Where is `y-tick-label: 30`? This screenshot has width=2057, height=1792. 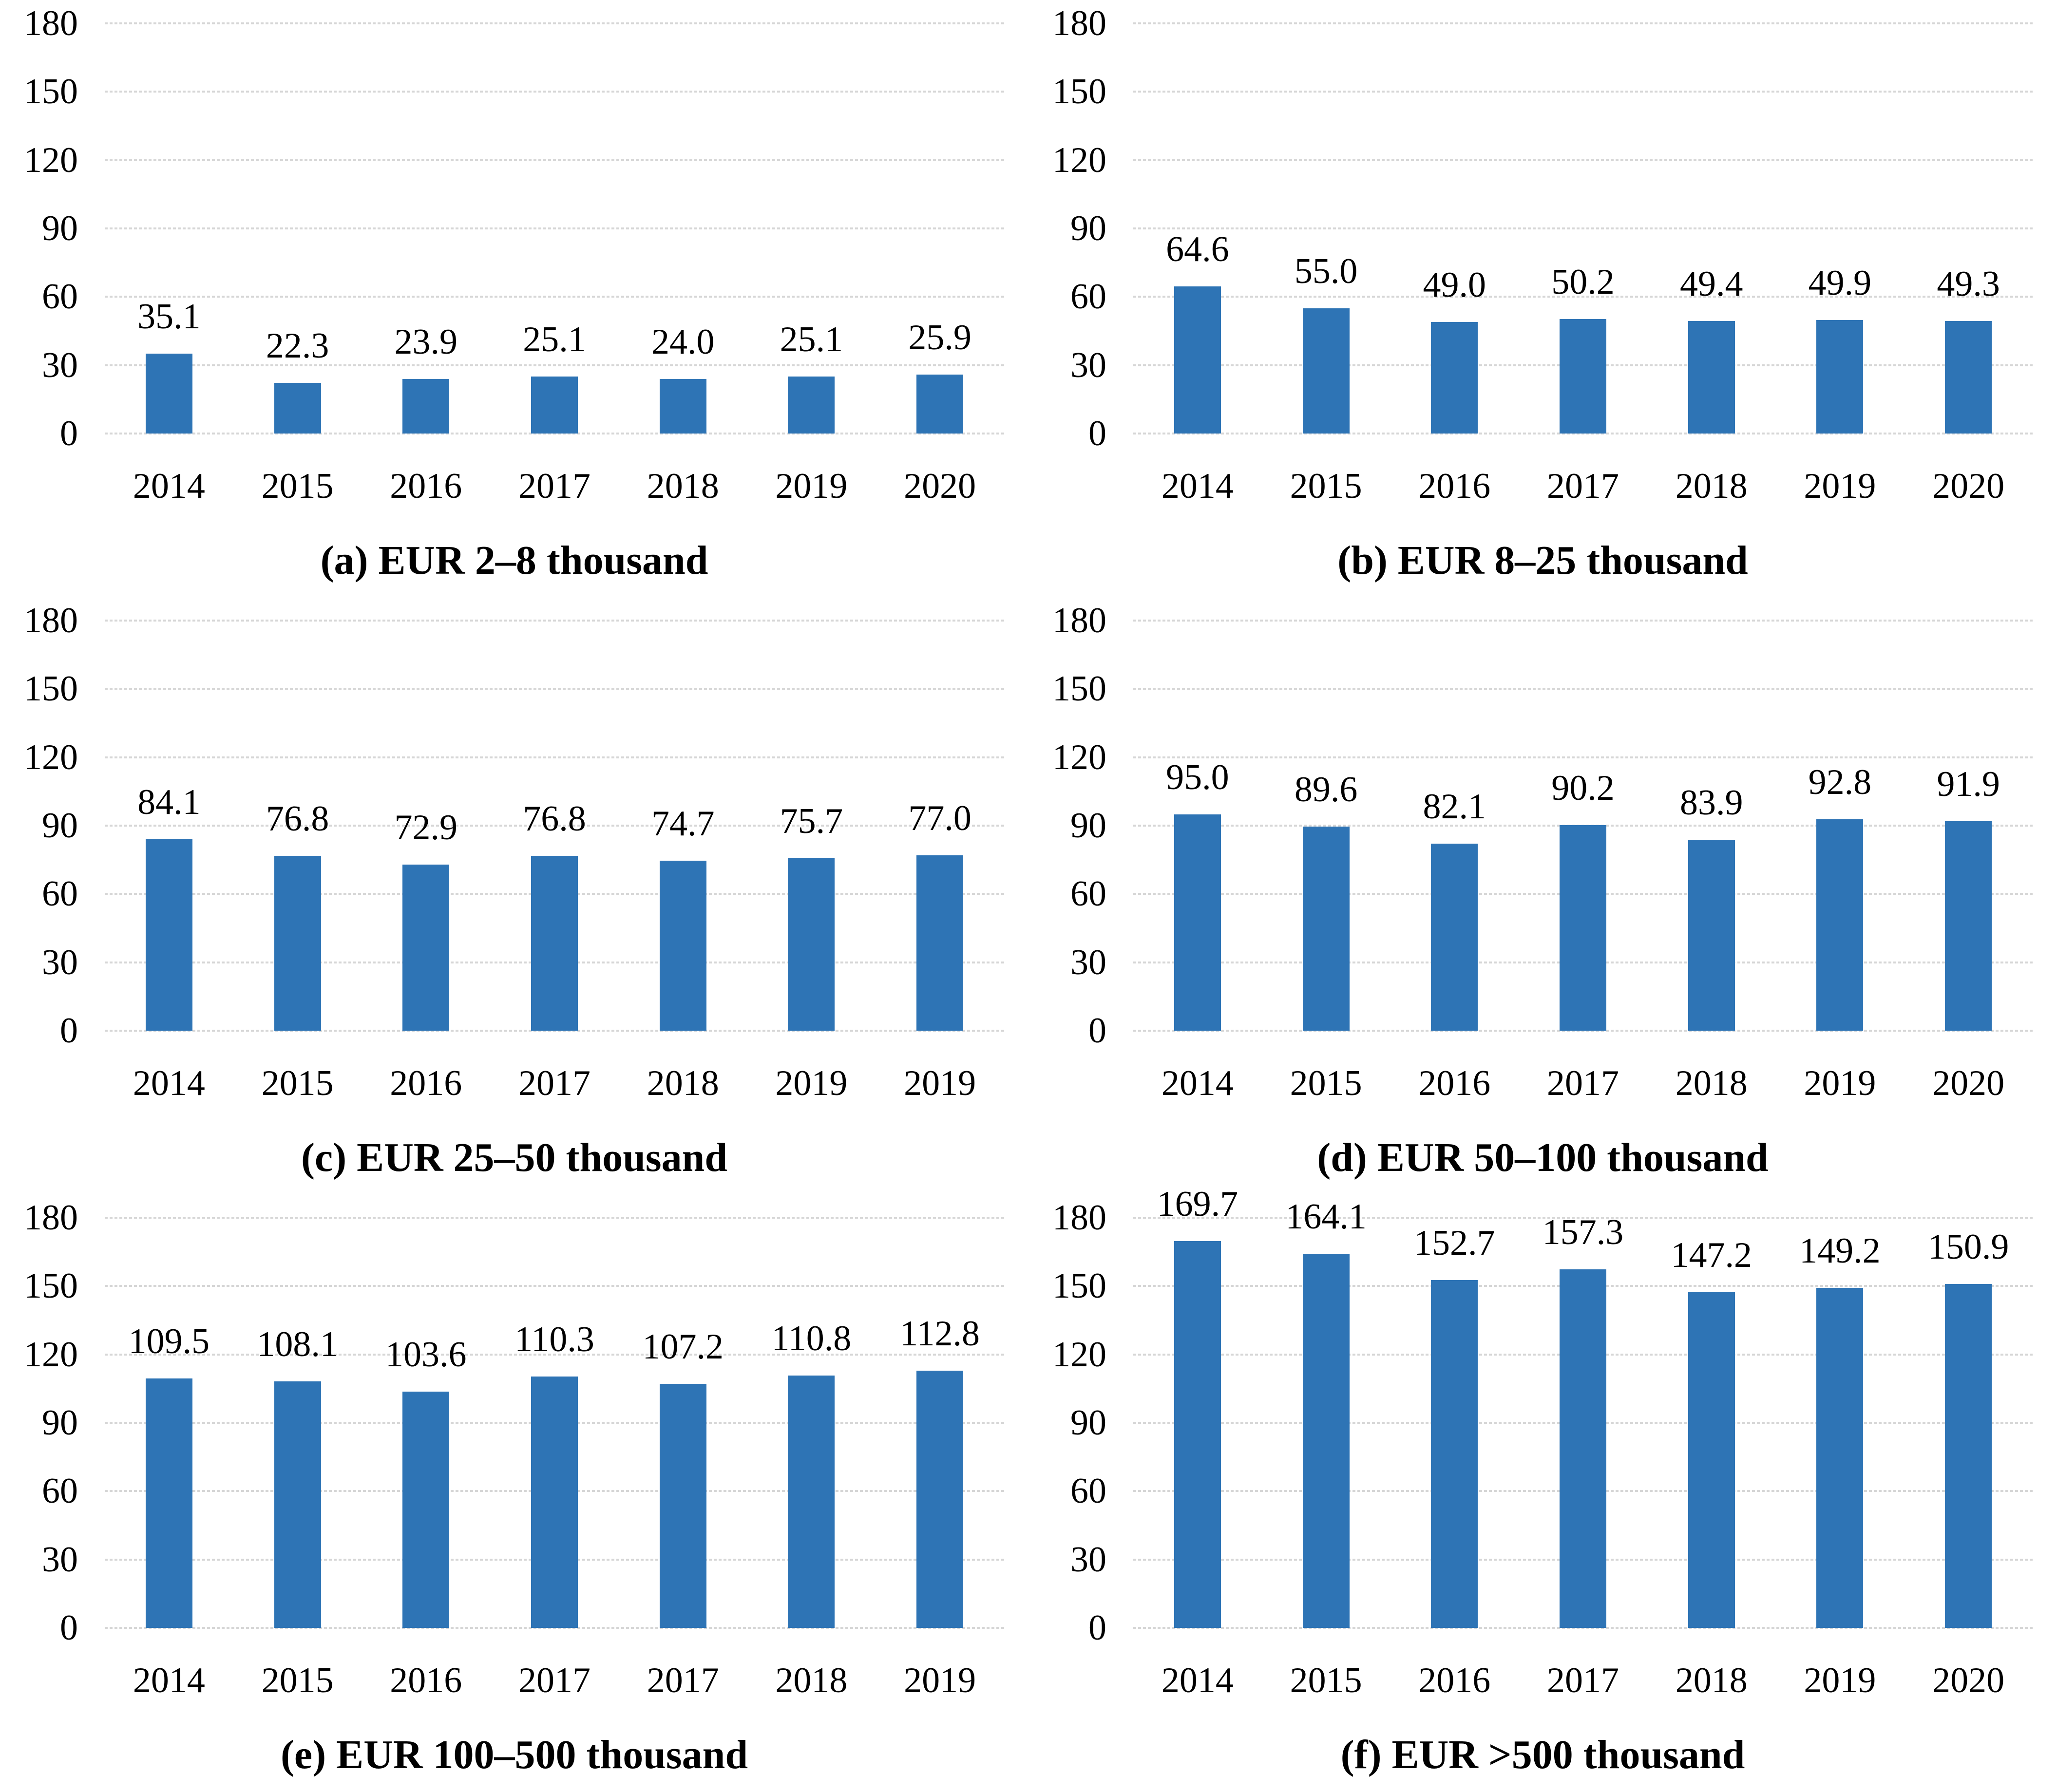
y-tick-label: 30 is located at coordinates (60, 1559).